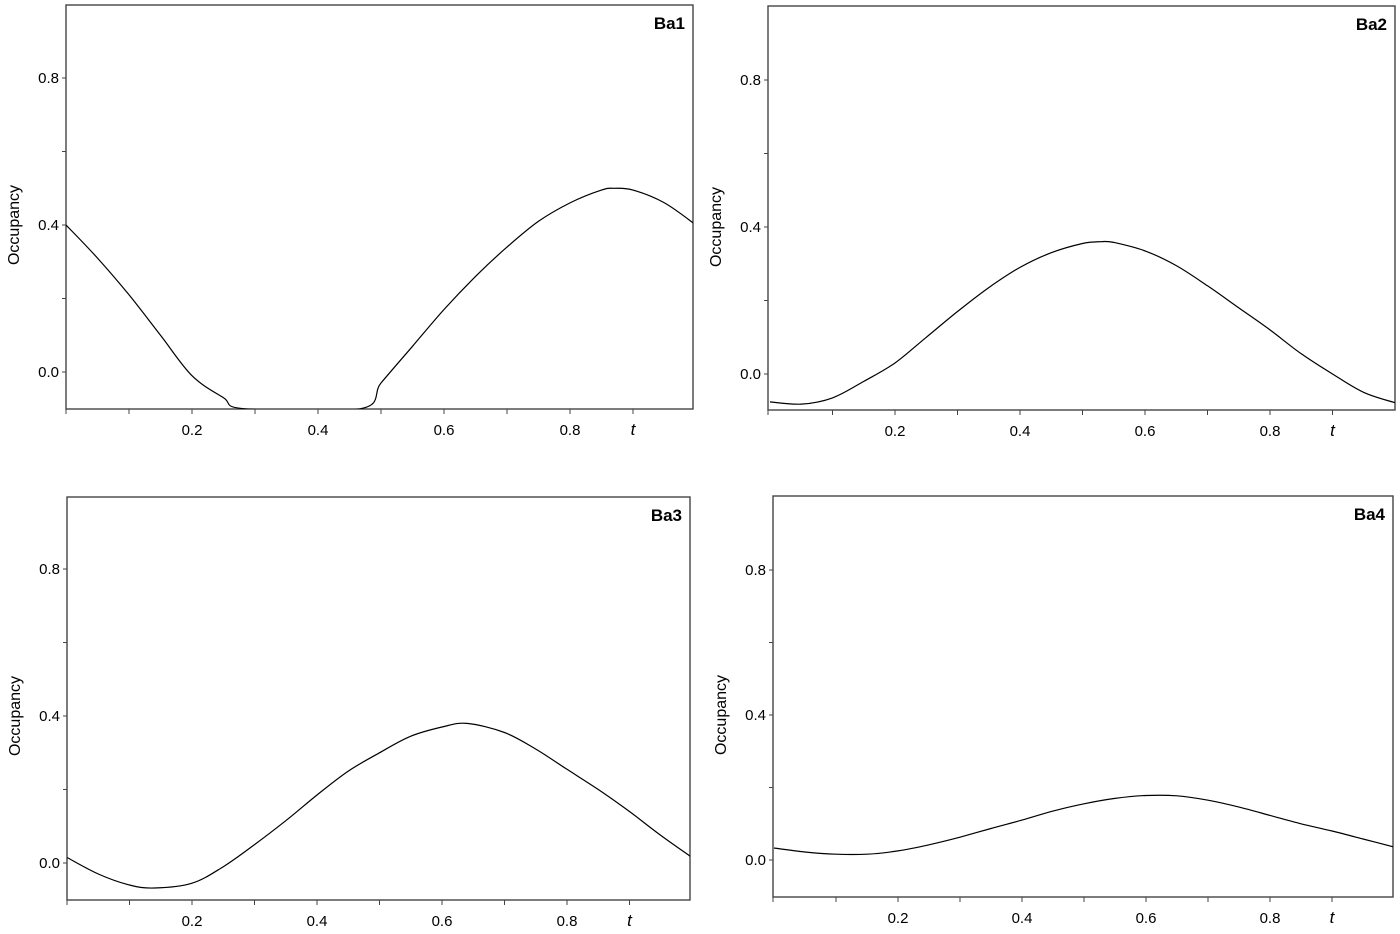 This screenshot has width=1400, height=934. What do you see at coordinates (1371, 24) in the screenshot?
I see `panel-title: Ba2` at bounding box center [1371, 24].